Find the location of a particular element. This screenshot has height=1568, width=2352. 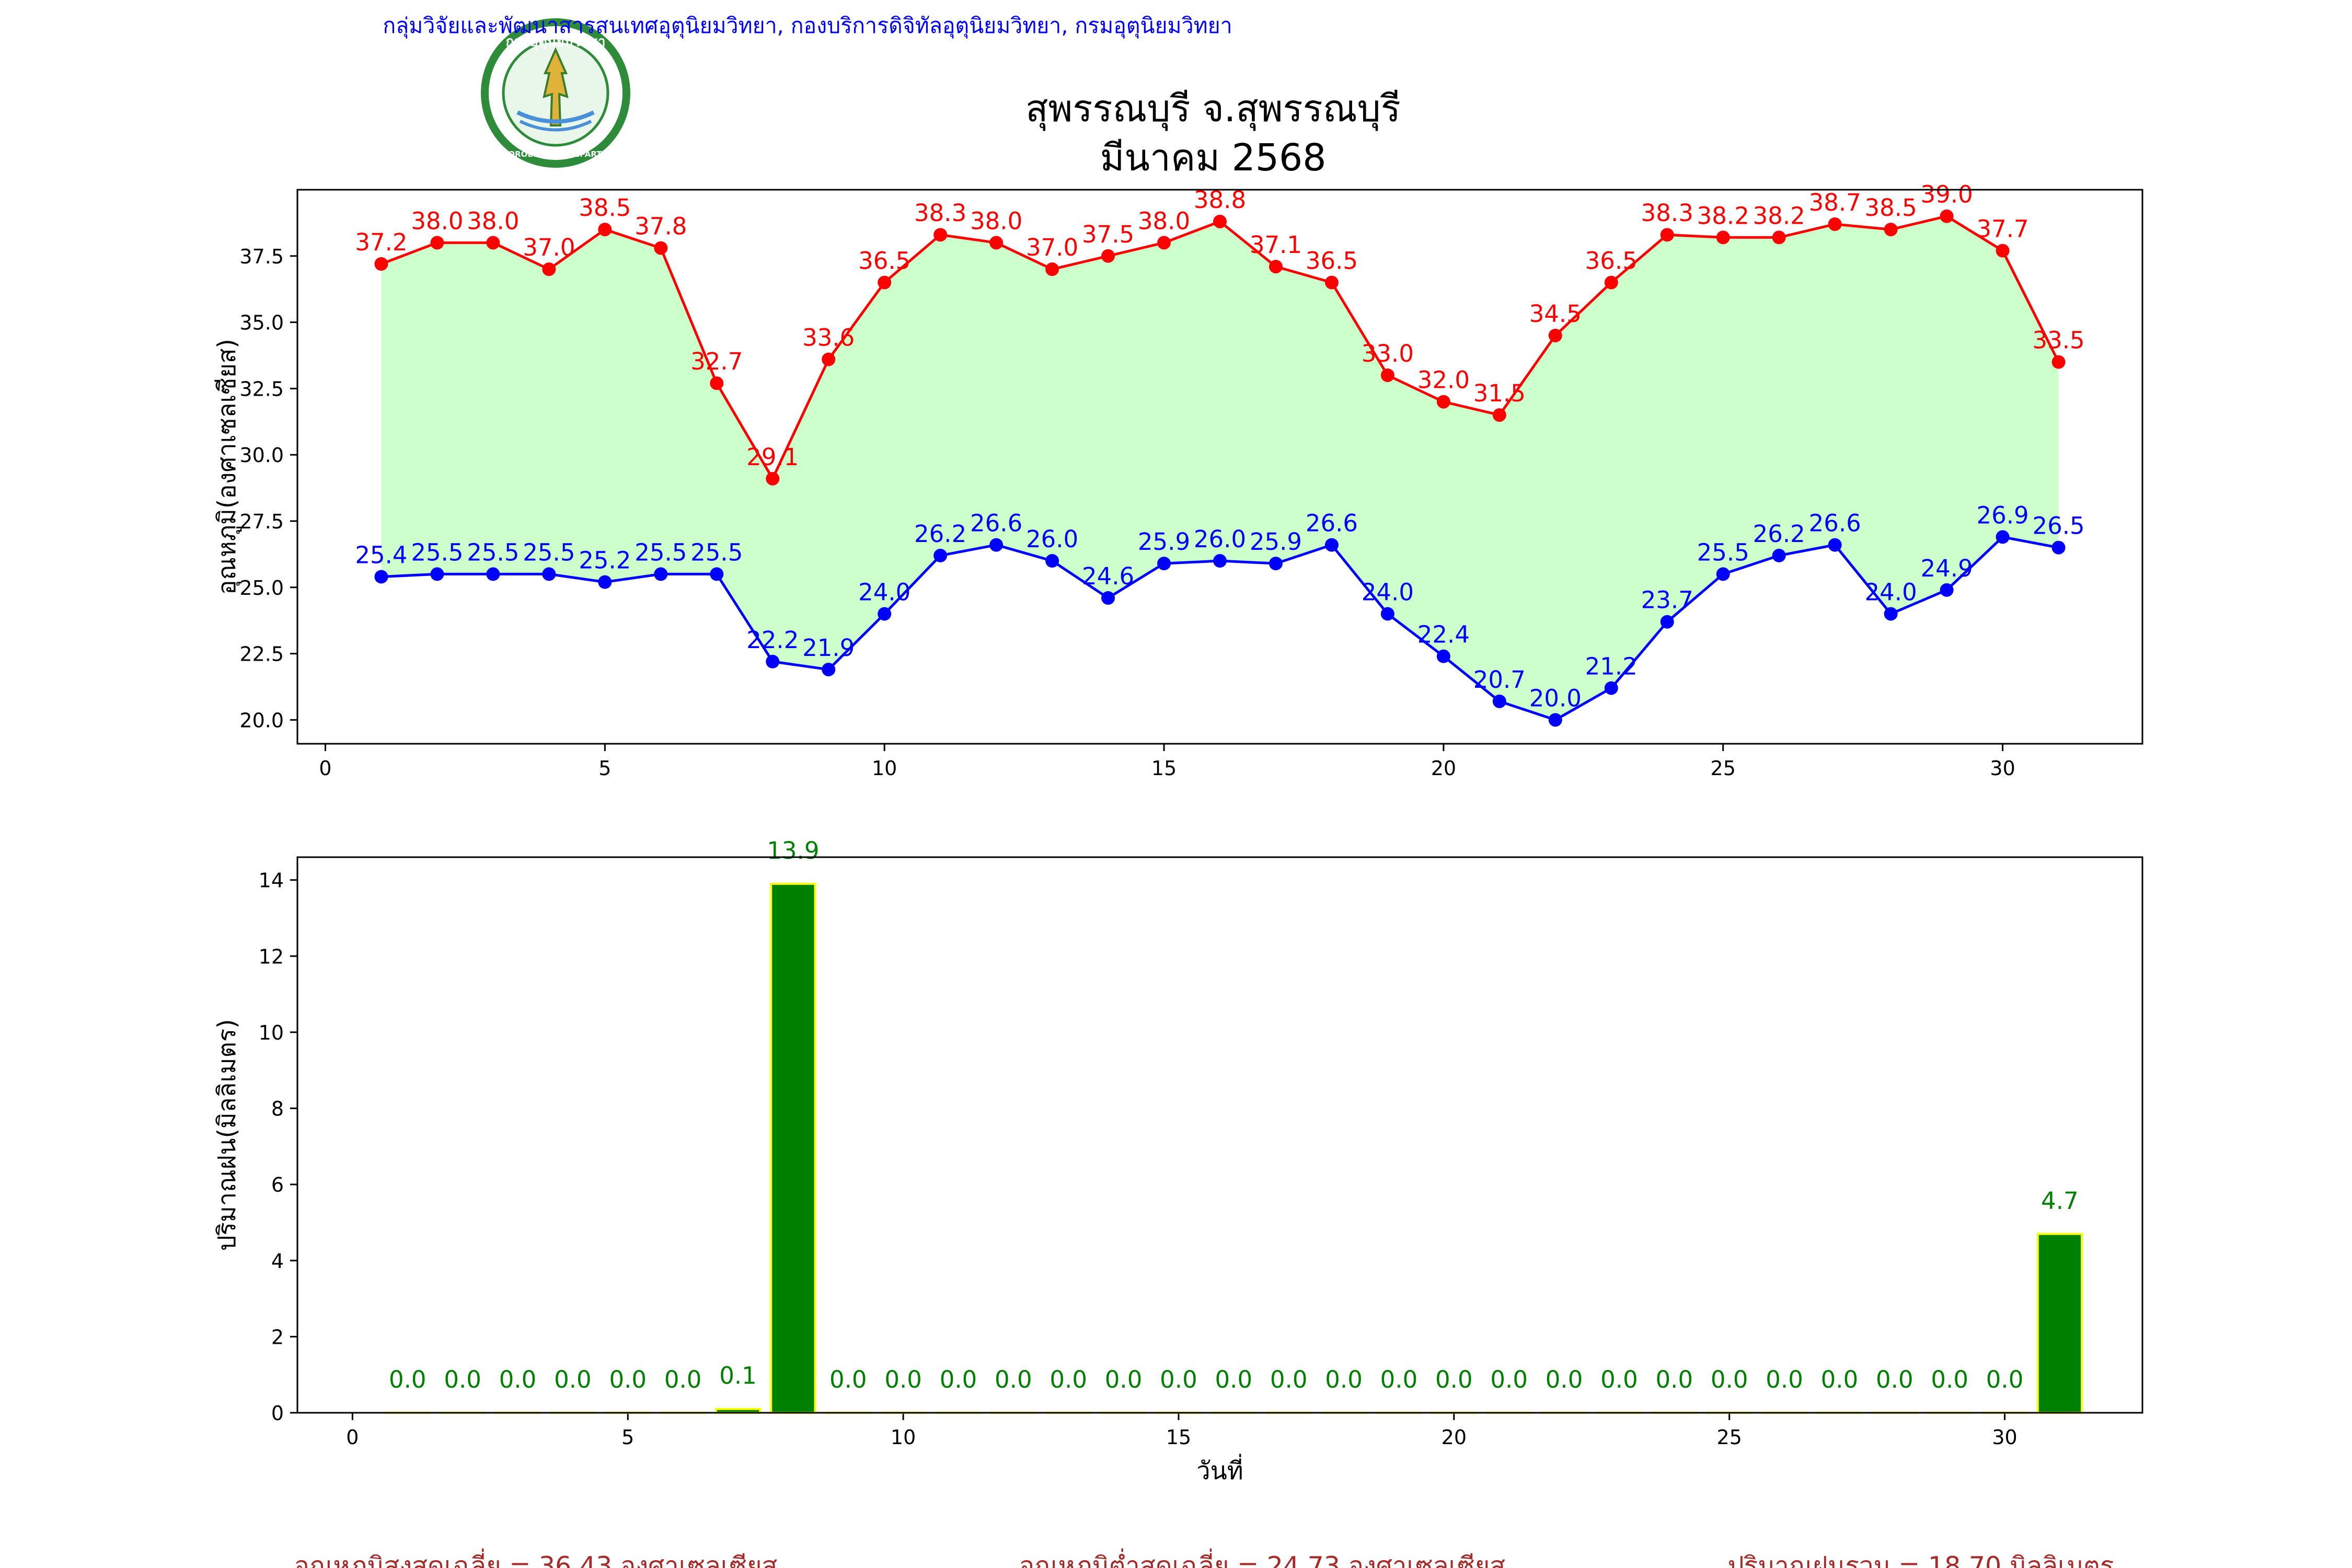

min-temperature-label: 25.9 is located at coordinates (1164, 542).